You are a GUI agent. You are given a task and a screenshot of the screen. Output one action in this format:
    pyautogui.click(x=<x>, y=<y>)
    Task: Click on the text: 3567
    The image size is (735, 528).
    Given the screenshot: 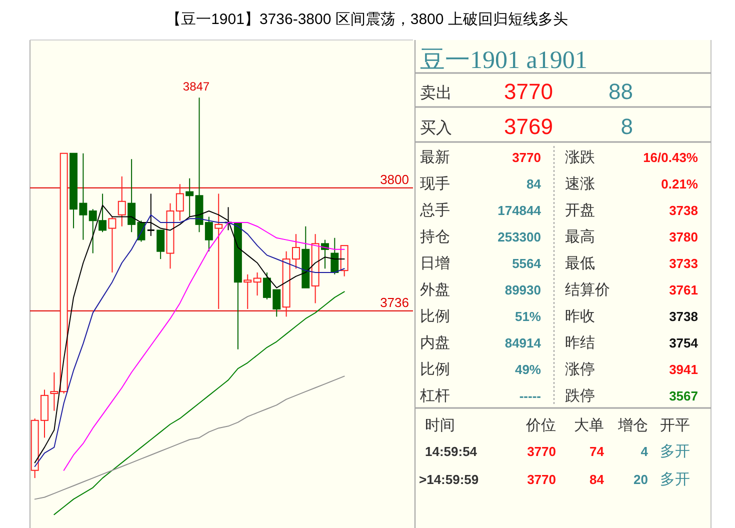 What is the action you would take?
    pyautogui.click(x=683, y=396)
    